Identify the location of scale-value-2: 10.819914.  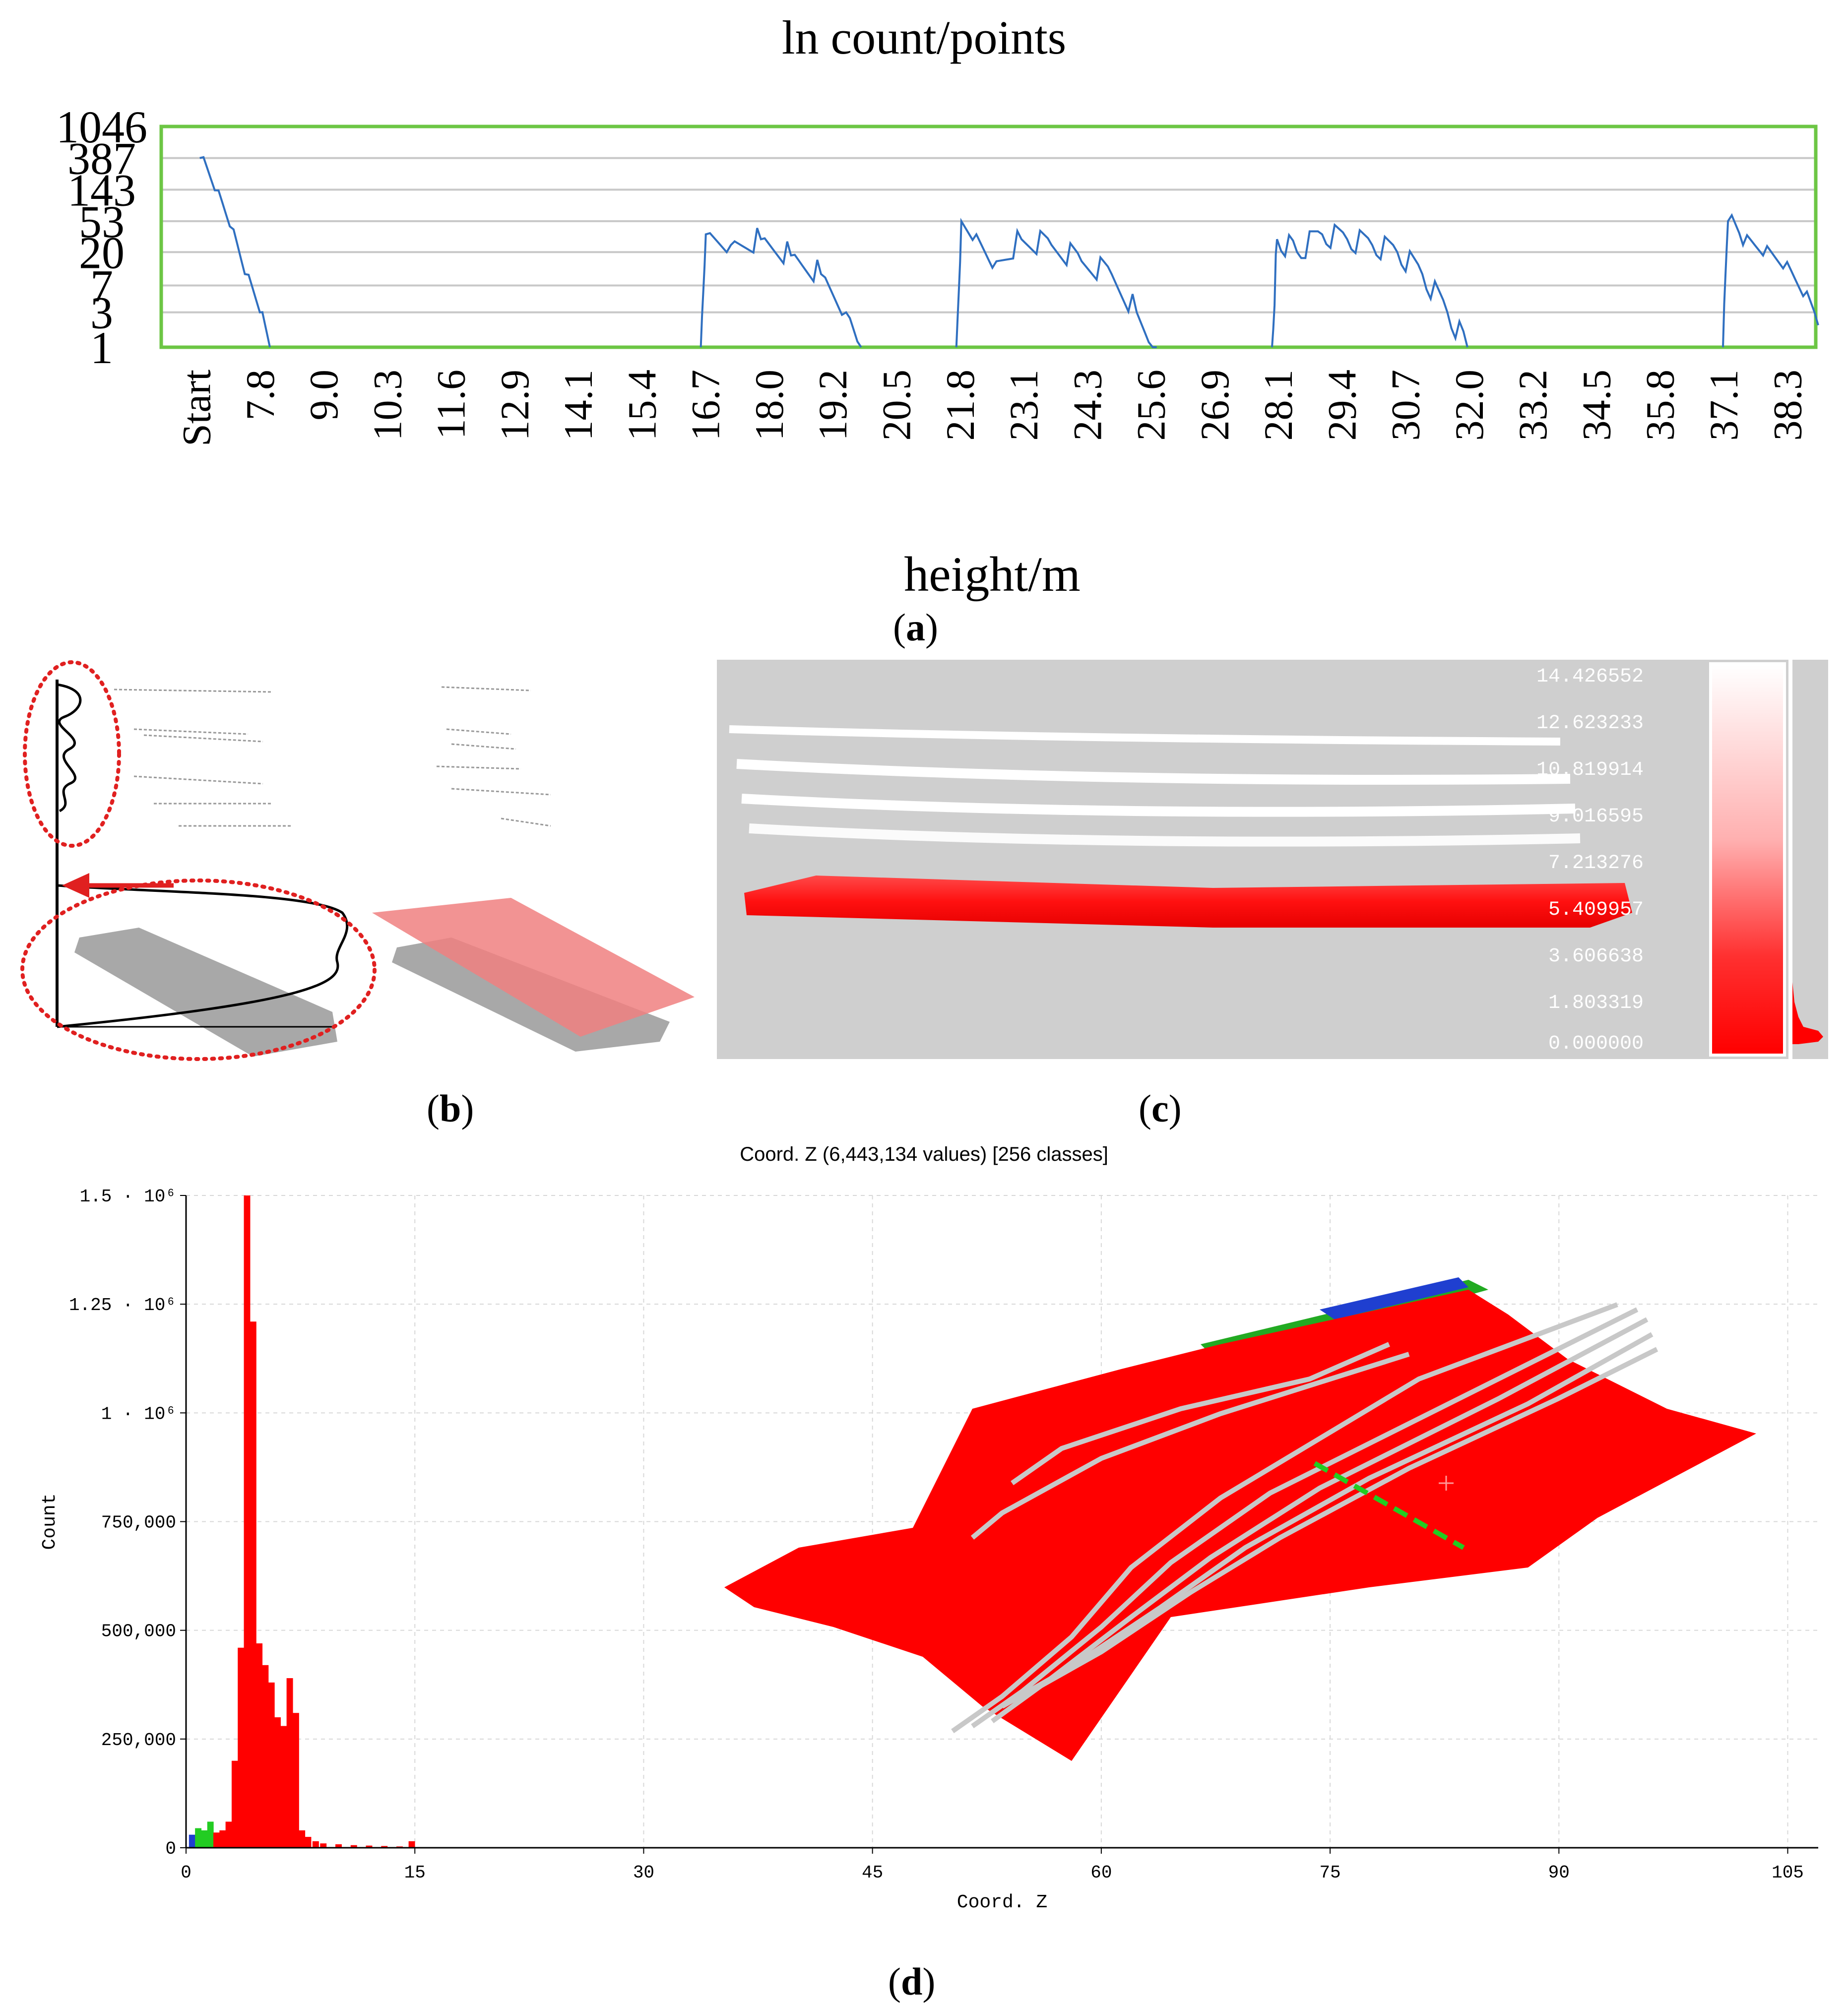
(1590, 770).